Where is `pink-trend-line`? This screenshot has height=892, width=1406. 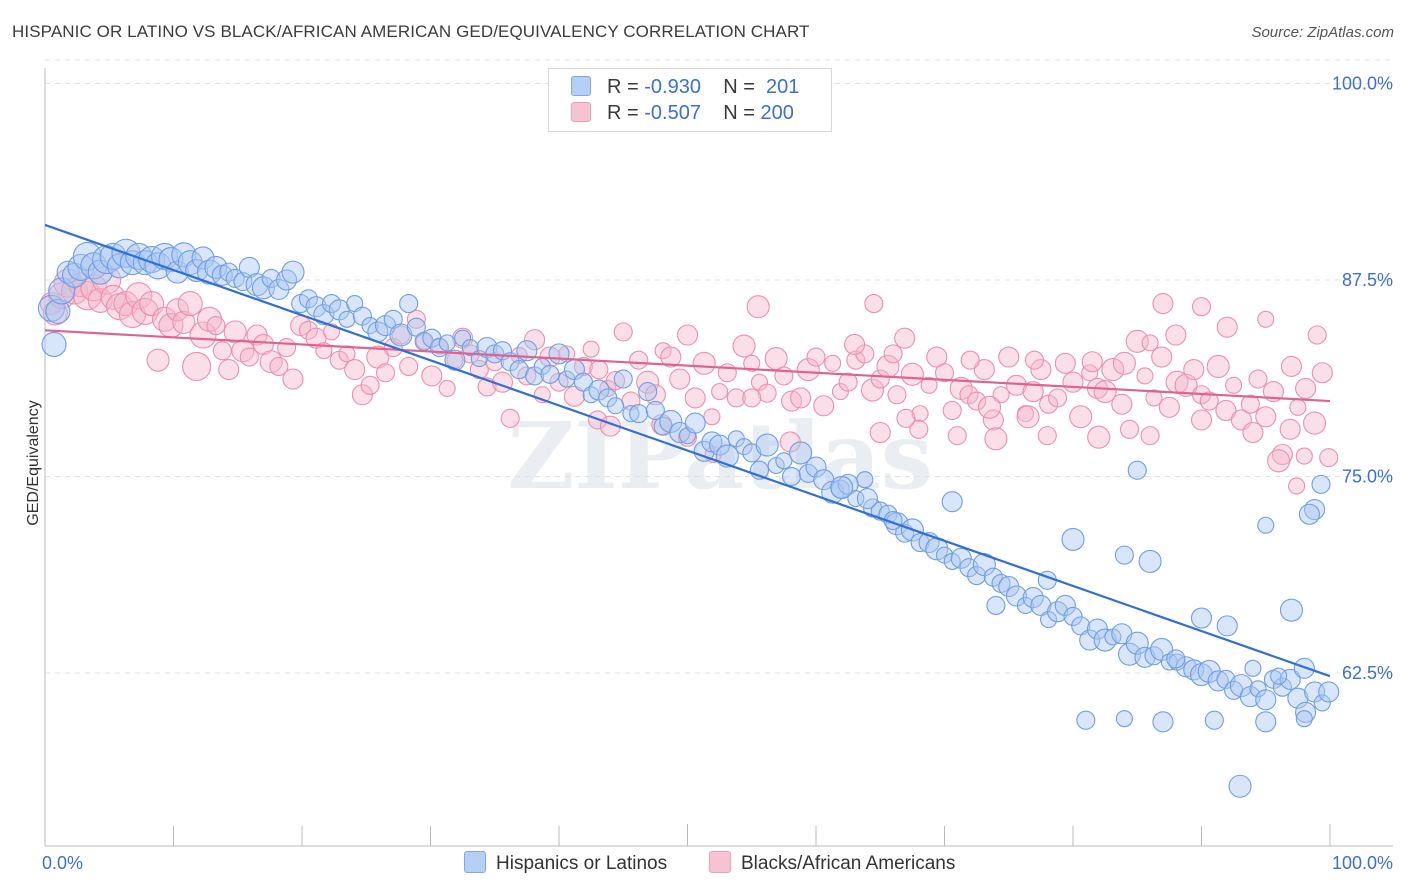
pink-trend-line is located at coordinates (687, 366).